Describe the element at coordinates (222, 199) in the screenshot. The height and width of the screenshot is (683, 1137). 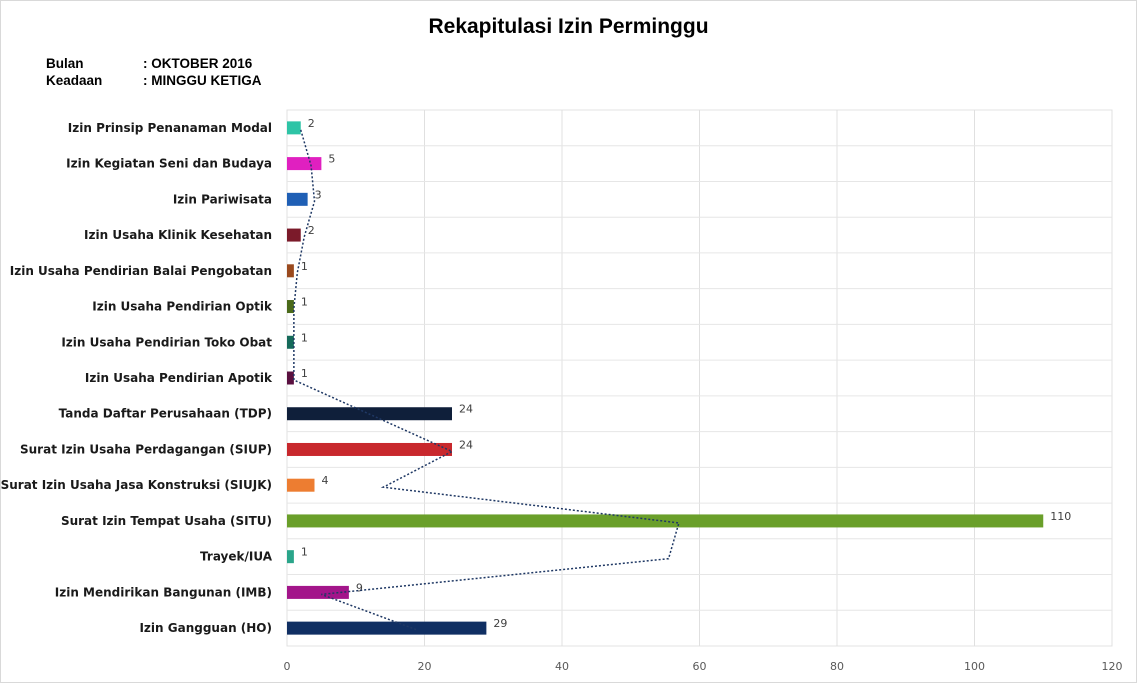
I see `category-label: Izin Pariwisata` at that location.